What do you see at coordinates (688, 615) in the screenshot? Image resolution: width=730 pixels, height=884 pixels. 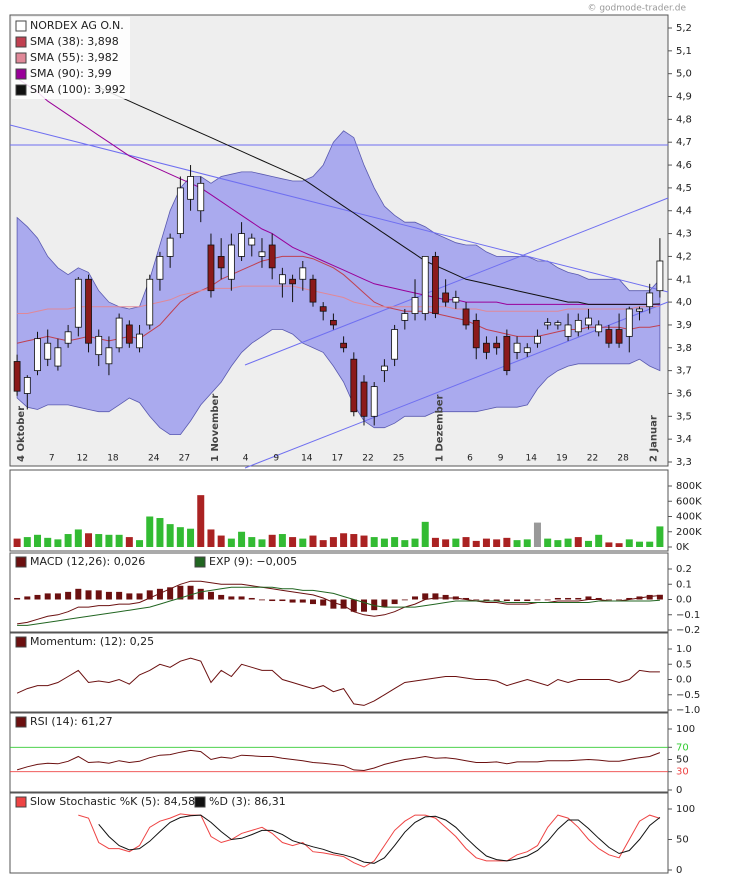 I see `y-tick-label: −0.1` at bounding box center [688, 615].